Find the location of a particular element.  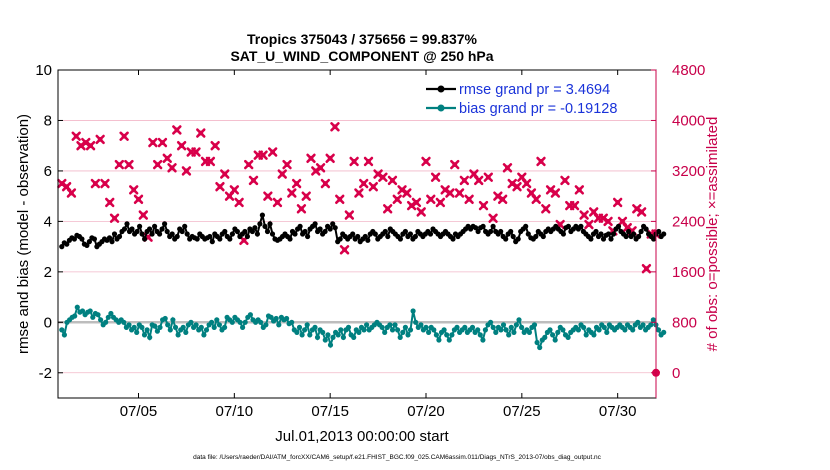

chart-title-line1: Tropics 375043 / 375656 = 99.837% is located at coordinates (362, 39).